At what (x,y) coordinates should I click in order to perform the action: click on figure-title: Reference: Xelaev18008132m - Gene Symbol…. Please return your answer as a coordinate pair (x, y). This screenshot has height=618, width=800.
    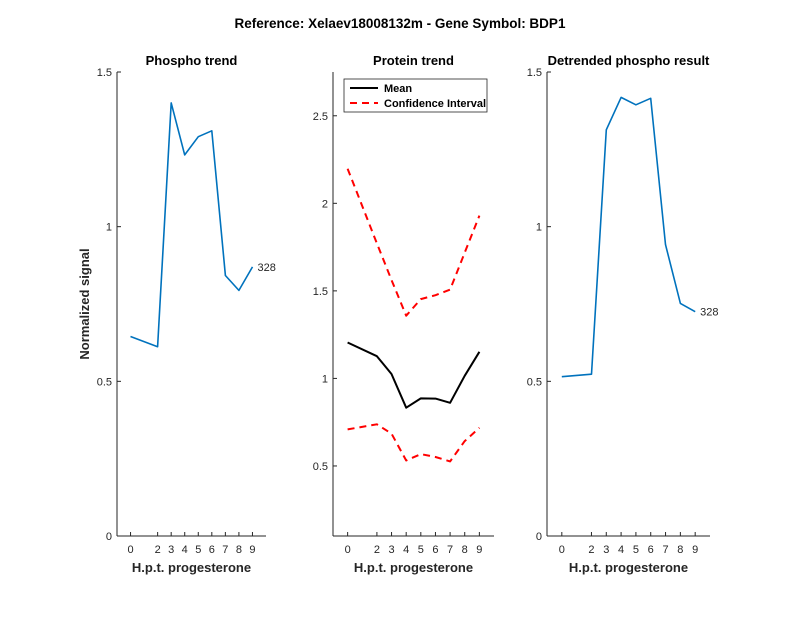
    Looking at the image, I should click on (400, 23).